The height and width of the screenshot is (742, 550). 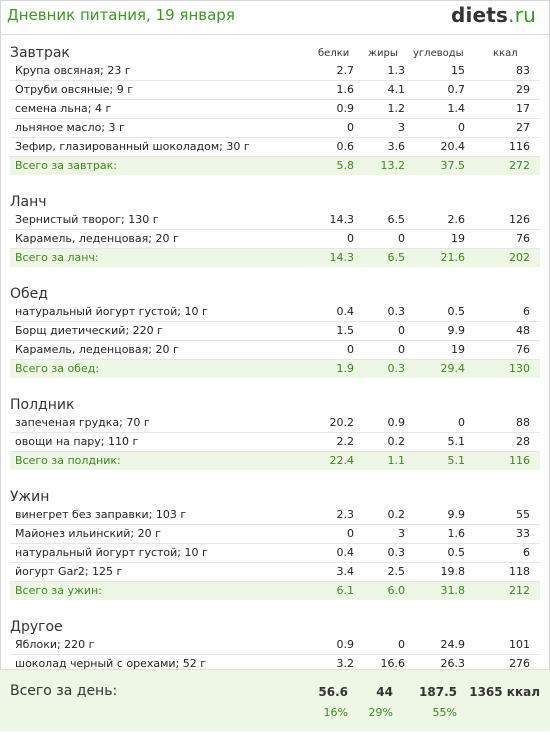 I want to click on food-name: Отруби овсяные; 9 г, so click(x=74, y=89).